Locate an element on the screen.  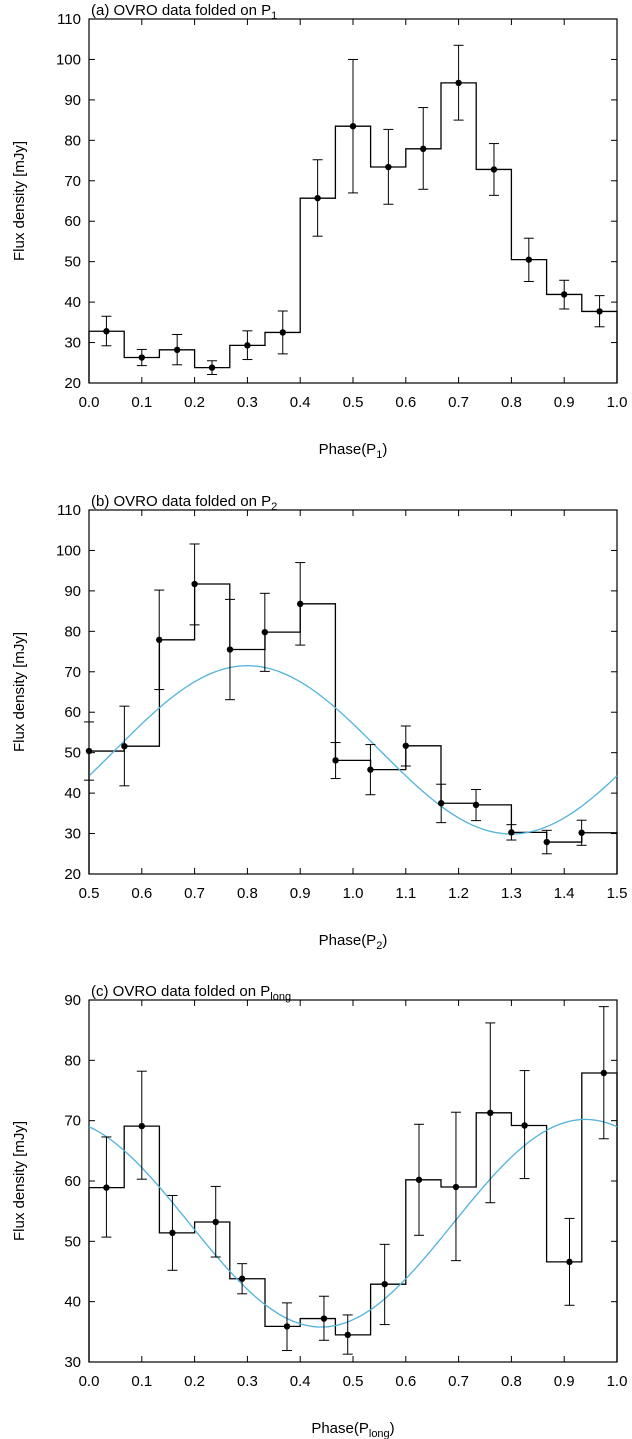
x-tick-label: 0.0 is located at coordinates (89, 1381).